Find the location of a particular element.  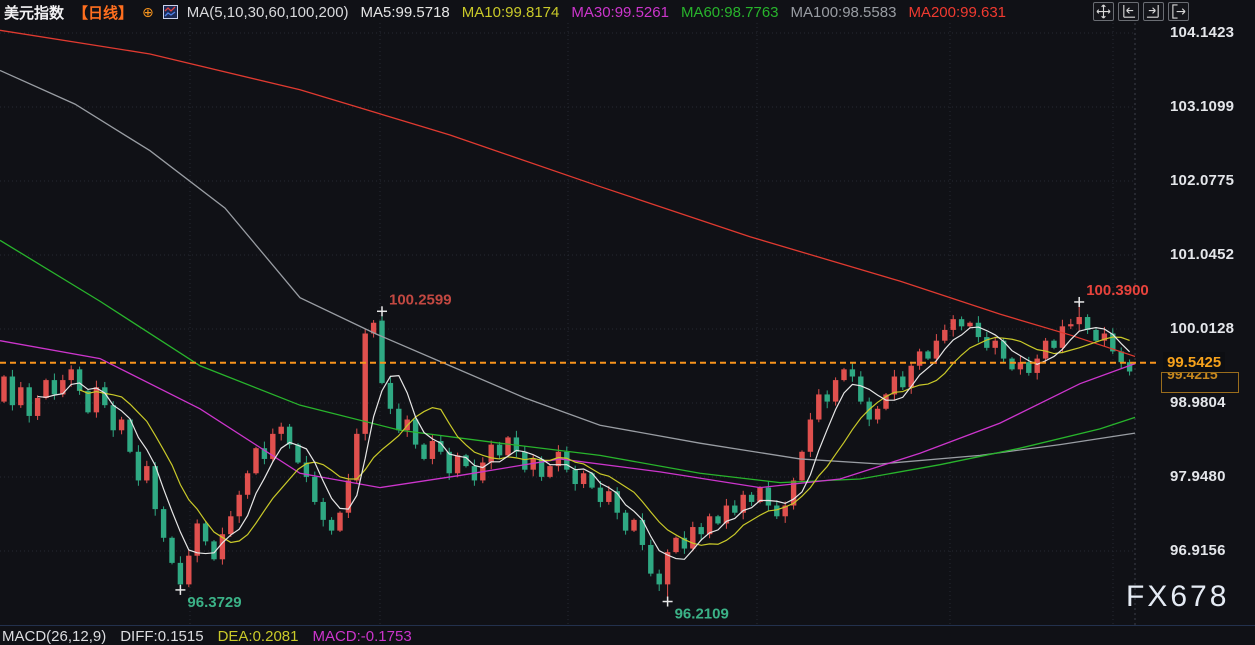

pan-left-icon is located at coordinates (1129, 11).